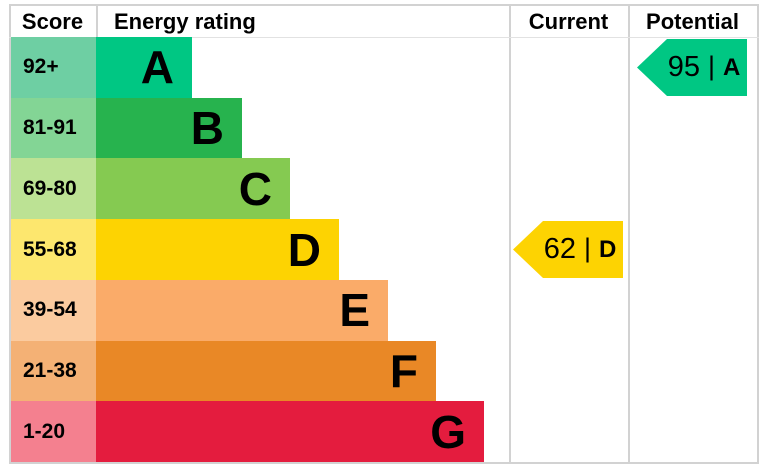 The height and width of the screenshot is (473, 768). What do you see at coordinates (559, 249) in the screenshot?
I see `current-rating-value: 62` at bounding box center [559, 249].